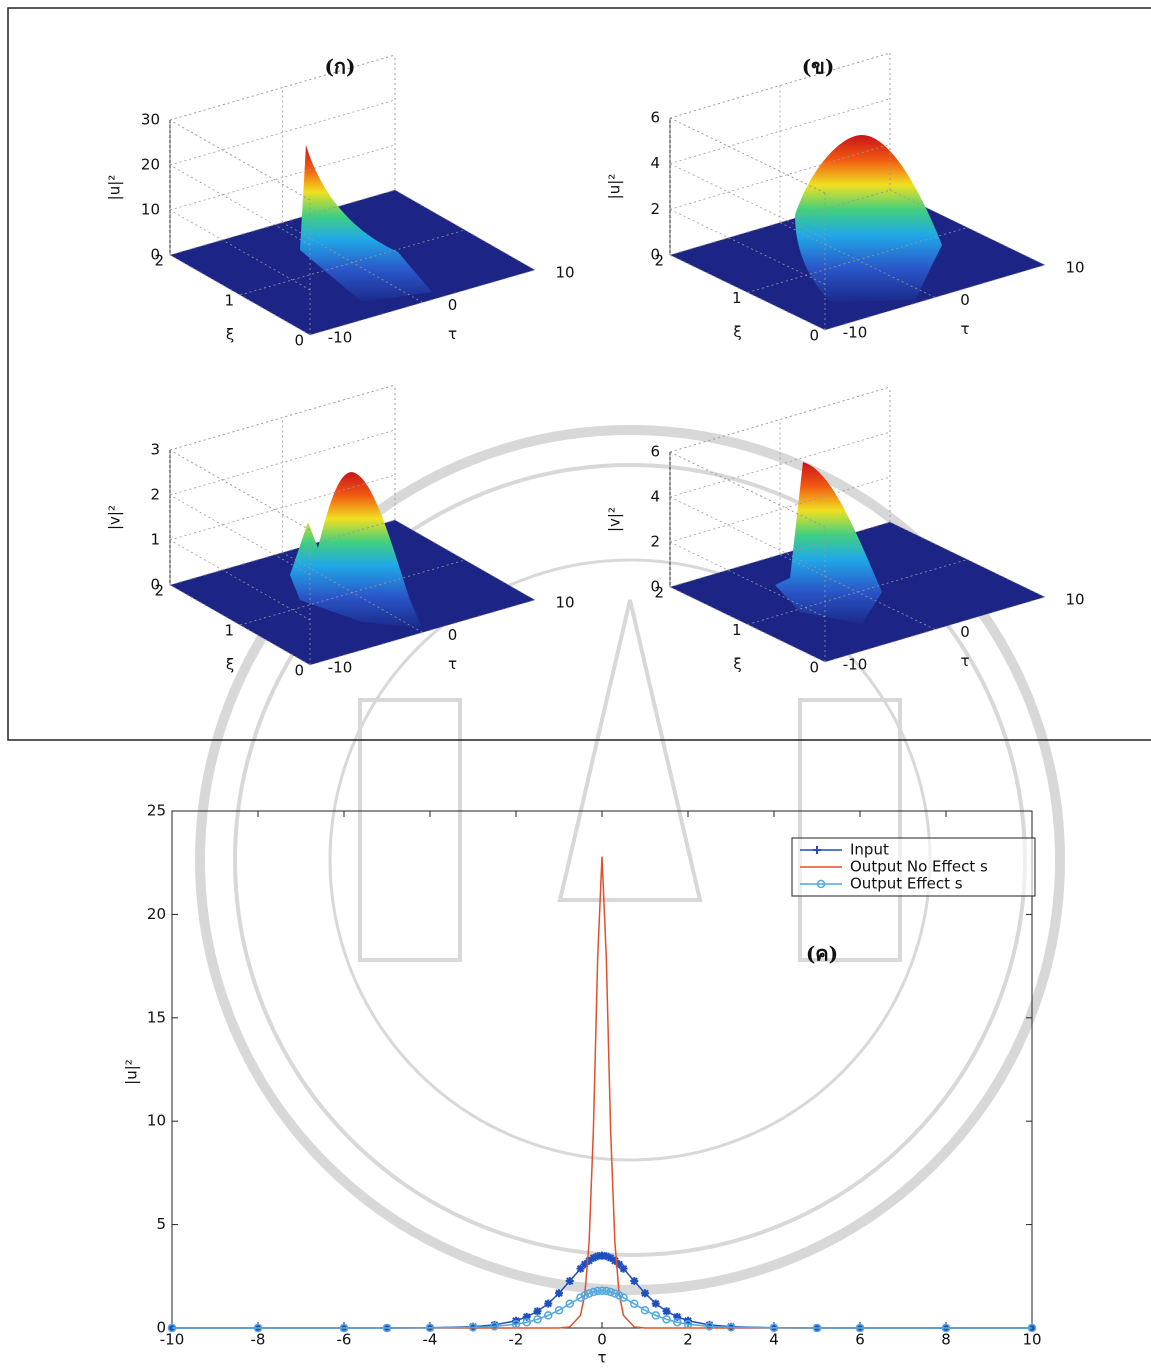 This screenshot has width=1151, height=1370. Describe the element at coordinates (655, 497) in the screenshot. I see `z-tick-label: 4` at that location.